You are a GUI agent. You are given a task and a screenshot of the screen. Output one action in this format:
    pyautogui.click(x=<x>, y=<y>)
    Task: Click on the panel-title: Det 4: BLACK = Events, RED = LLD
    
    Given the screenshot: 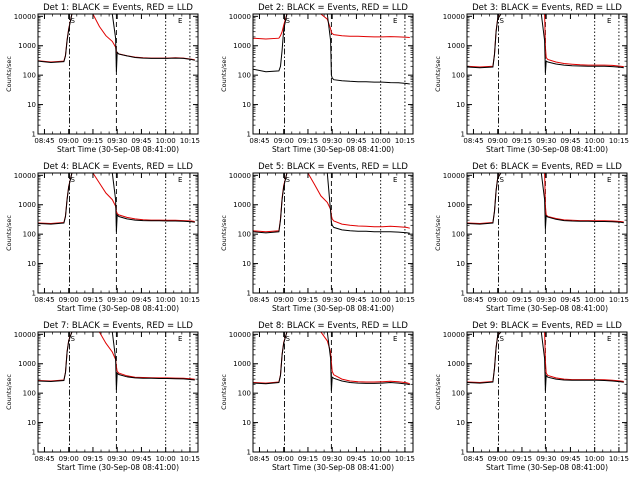 What is the action you would take?
    pyautogui.click(x=118, y=167)
    